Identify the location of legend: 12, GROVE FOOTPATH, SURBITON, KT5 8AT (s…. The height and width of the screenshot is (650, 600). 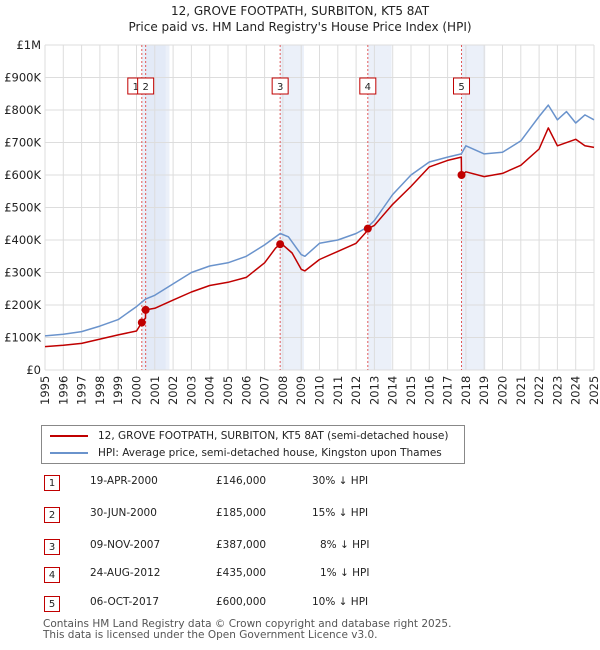
(253, 444).